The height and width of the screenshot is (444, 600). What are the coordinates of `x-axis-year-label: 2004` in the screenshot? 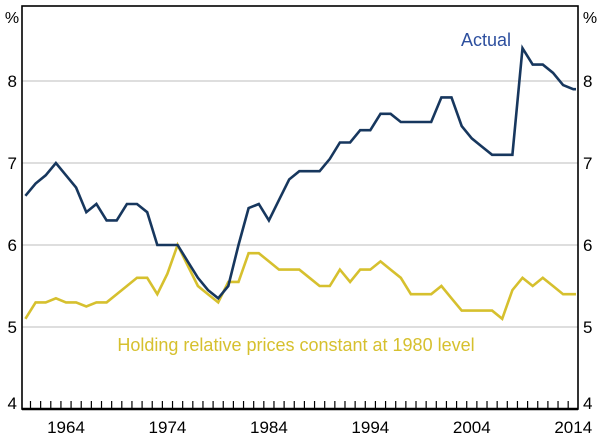 It's located at (472, 427).